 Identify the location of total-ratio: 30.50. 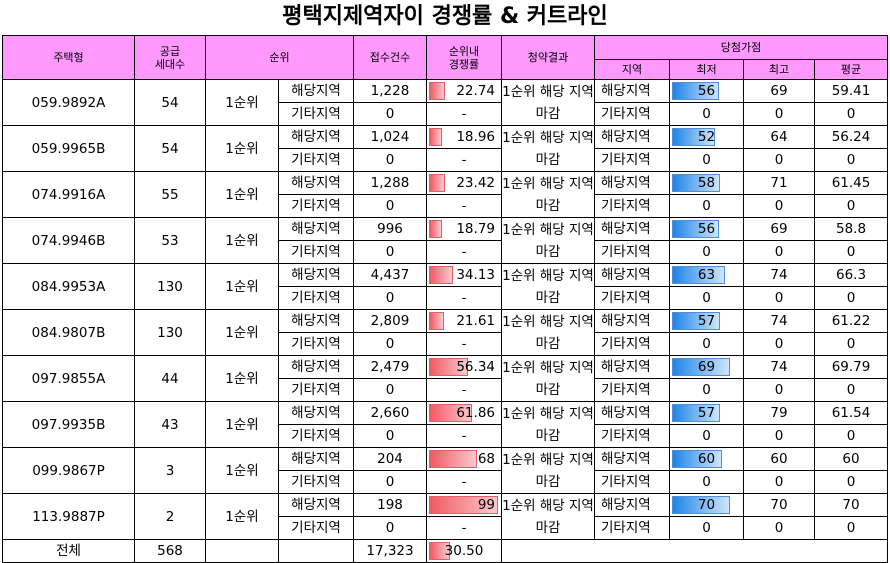
(464, 551).